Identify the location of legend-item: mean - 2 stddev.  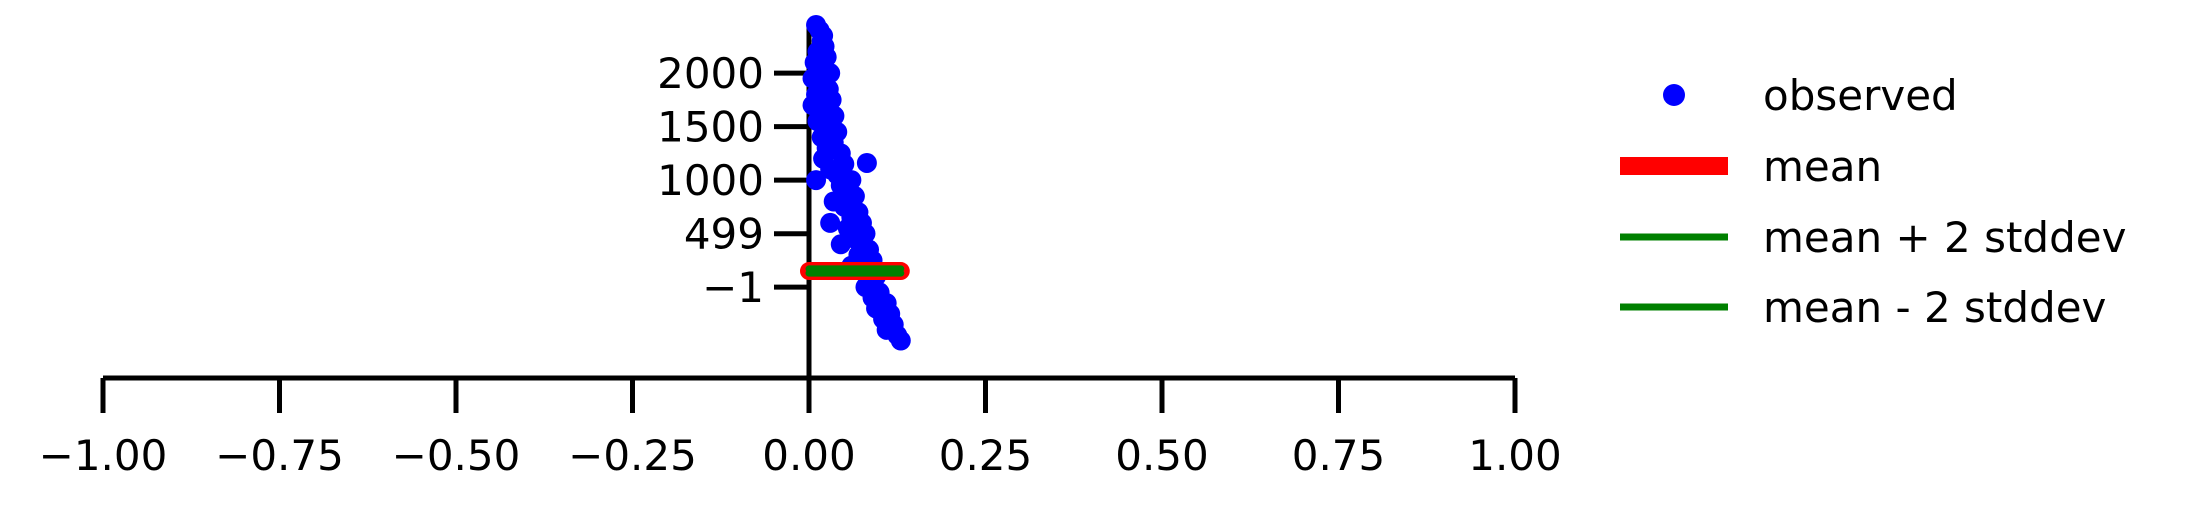
(1863, 307).